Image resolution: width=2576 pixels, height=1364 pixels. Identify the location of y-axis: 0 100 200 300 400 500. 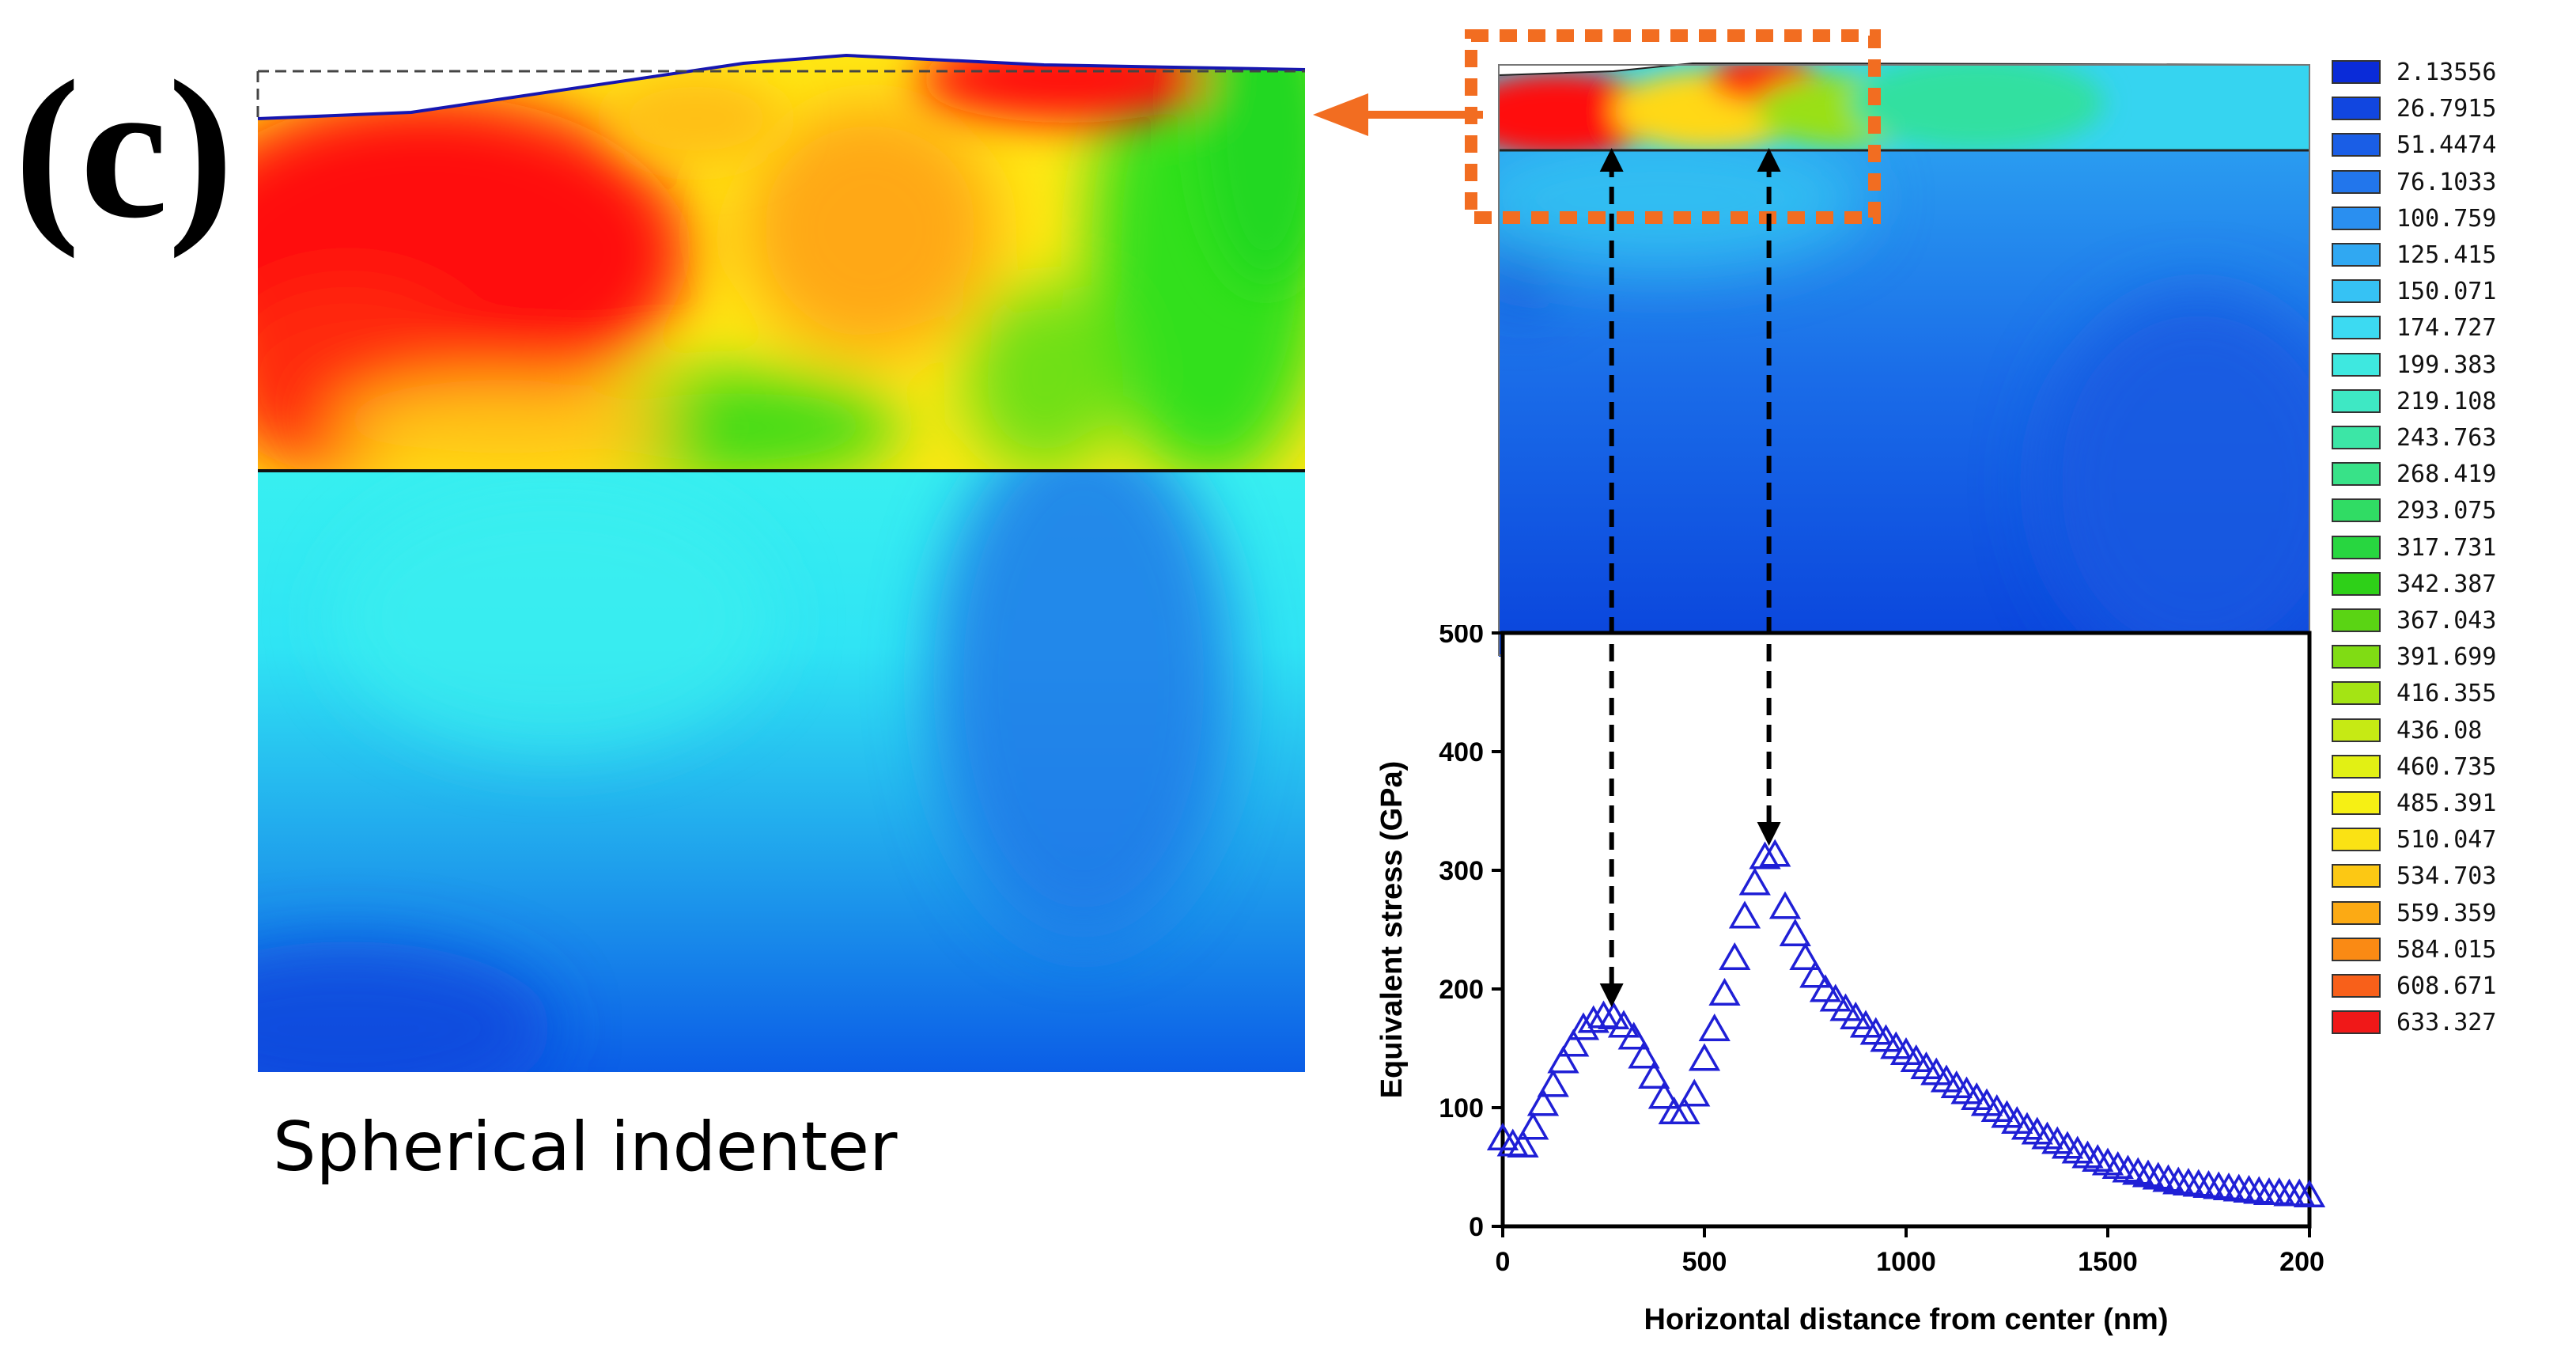
(1471, 933).